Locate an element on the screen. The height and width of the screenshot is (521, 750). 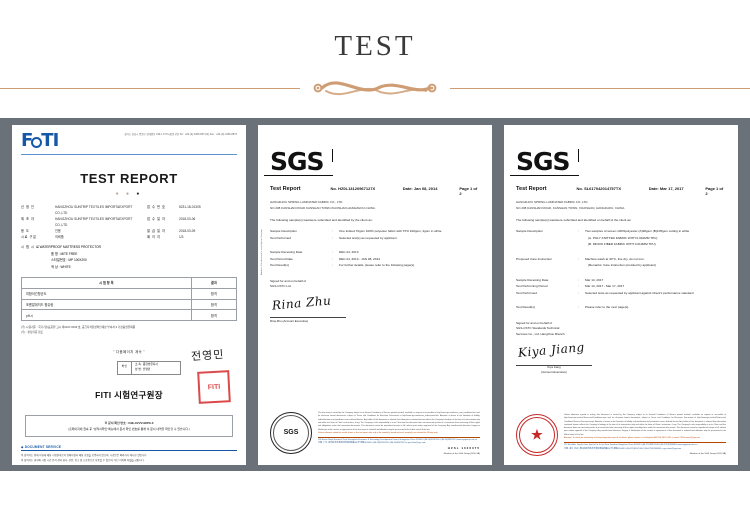
document-service-rule is located at coordinates (129, 451).